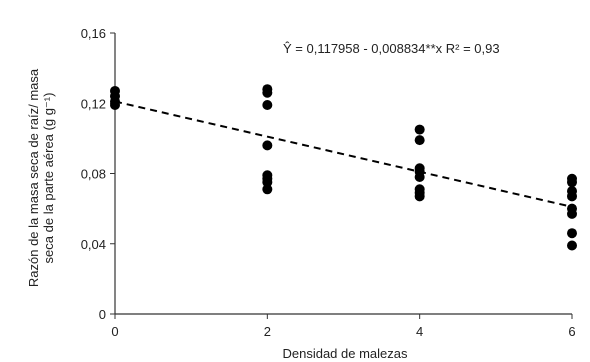 The height and width of the screenshot is (362, 590). I want to click on x-axis-title: Densidad de malezas, so click(345, 353).